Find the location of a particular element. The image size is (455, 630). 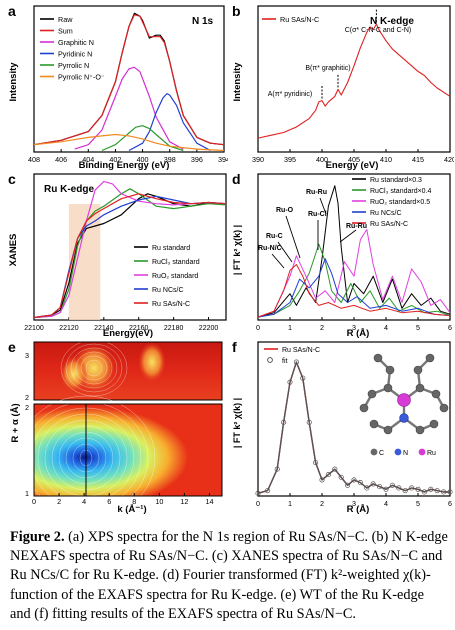

wt-lower-map is located at coordinates (128, 450).